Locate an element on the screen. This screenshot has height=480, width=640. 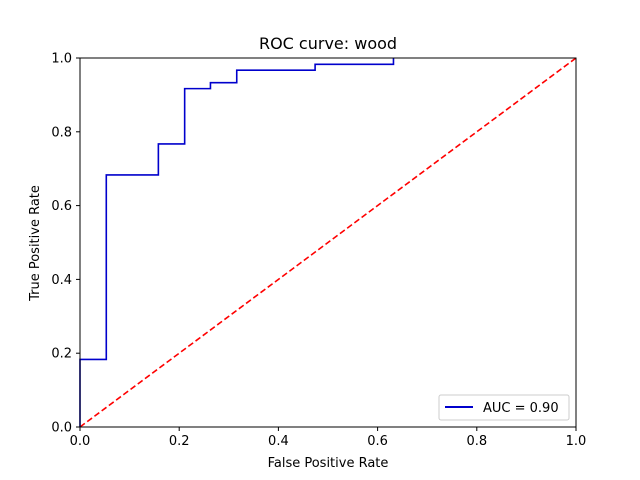
x-axis-label: False Positive Rate is located at coordinates (328, 463).